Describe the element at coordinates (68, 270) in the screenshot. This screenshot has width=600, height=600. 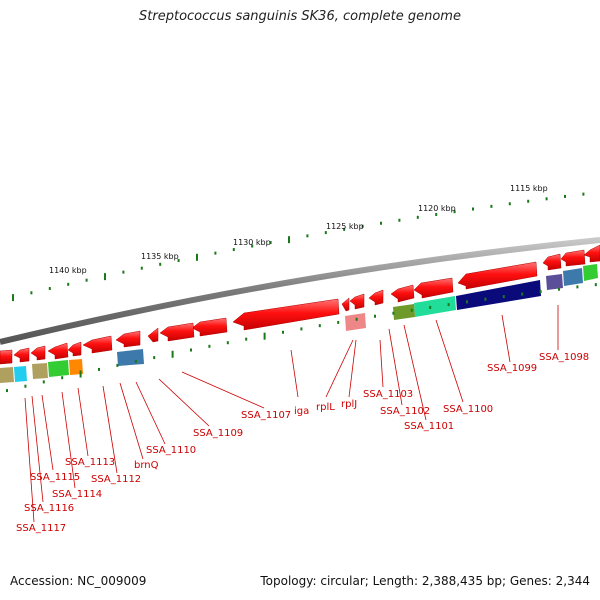
I see `scale-label-1140: 1140 kbp` at that location.